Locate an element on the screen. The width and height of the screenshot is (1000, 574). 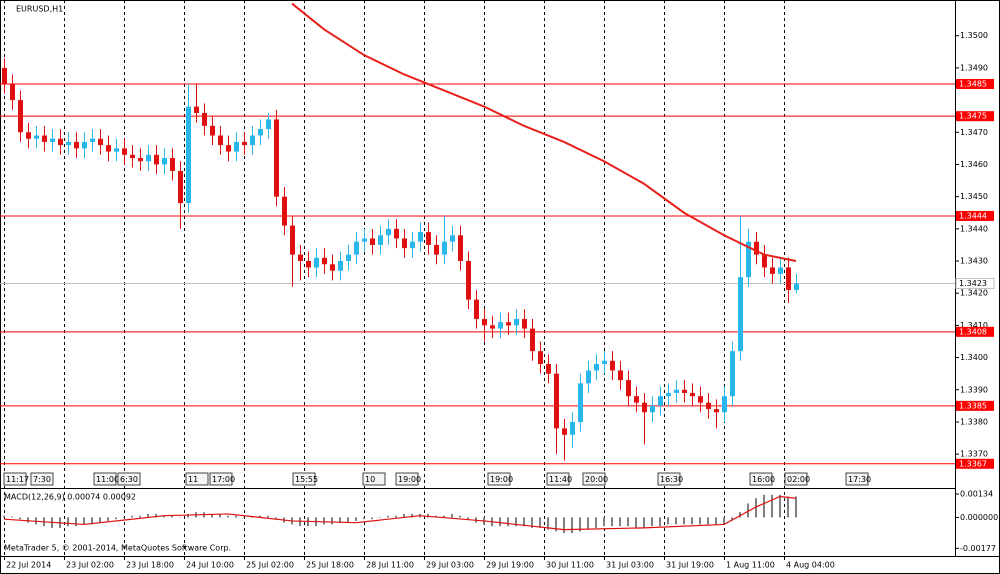
x-tick-label: 23 Jul 02:00 is located at coordinates (90, 565).